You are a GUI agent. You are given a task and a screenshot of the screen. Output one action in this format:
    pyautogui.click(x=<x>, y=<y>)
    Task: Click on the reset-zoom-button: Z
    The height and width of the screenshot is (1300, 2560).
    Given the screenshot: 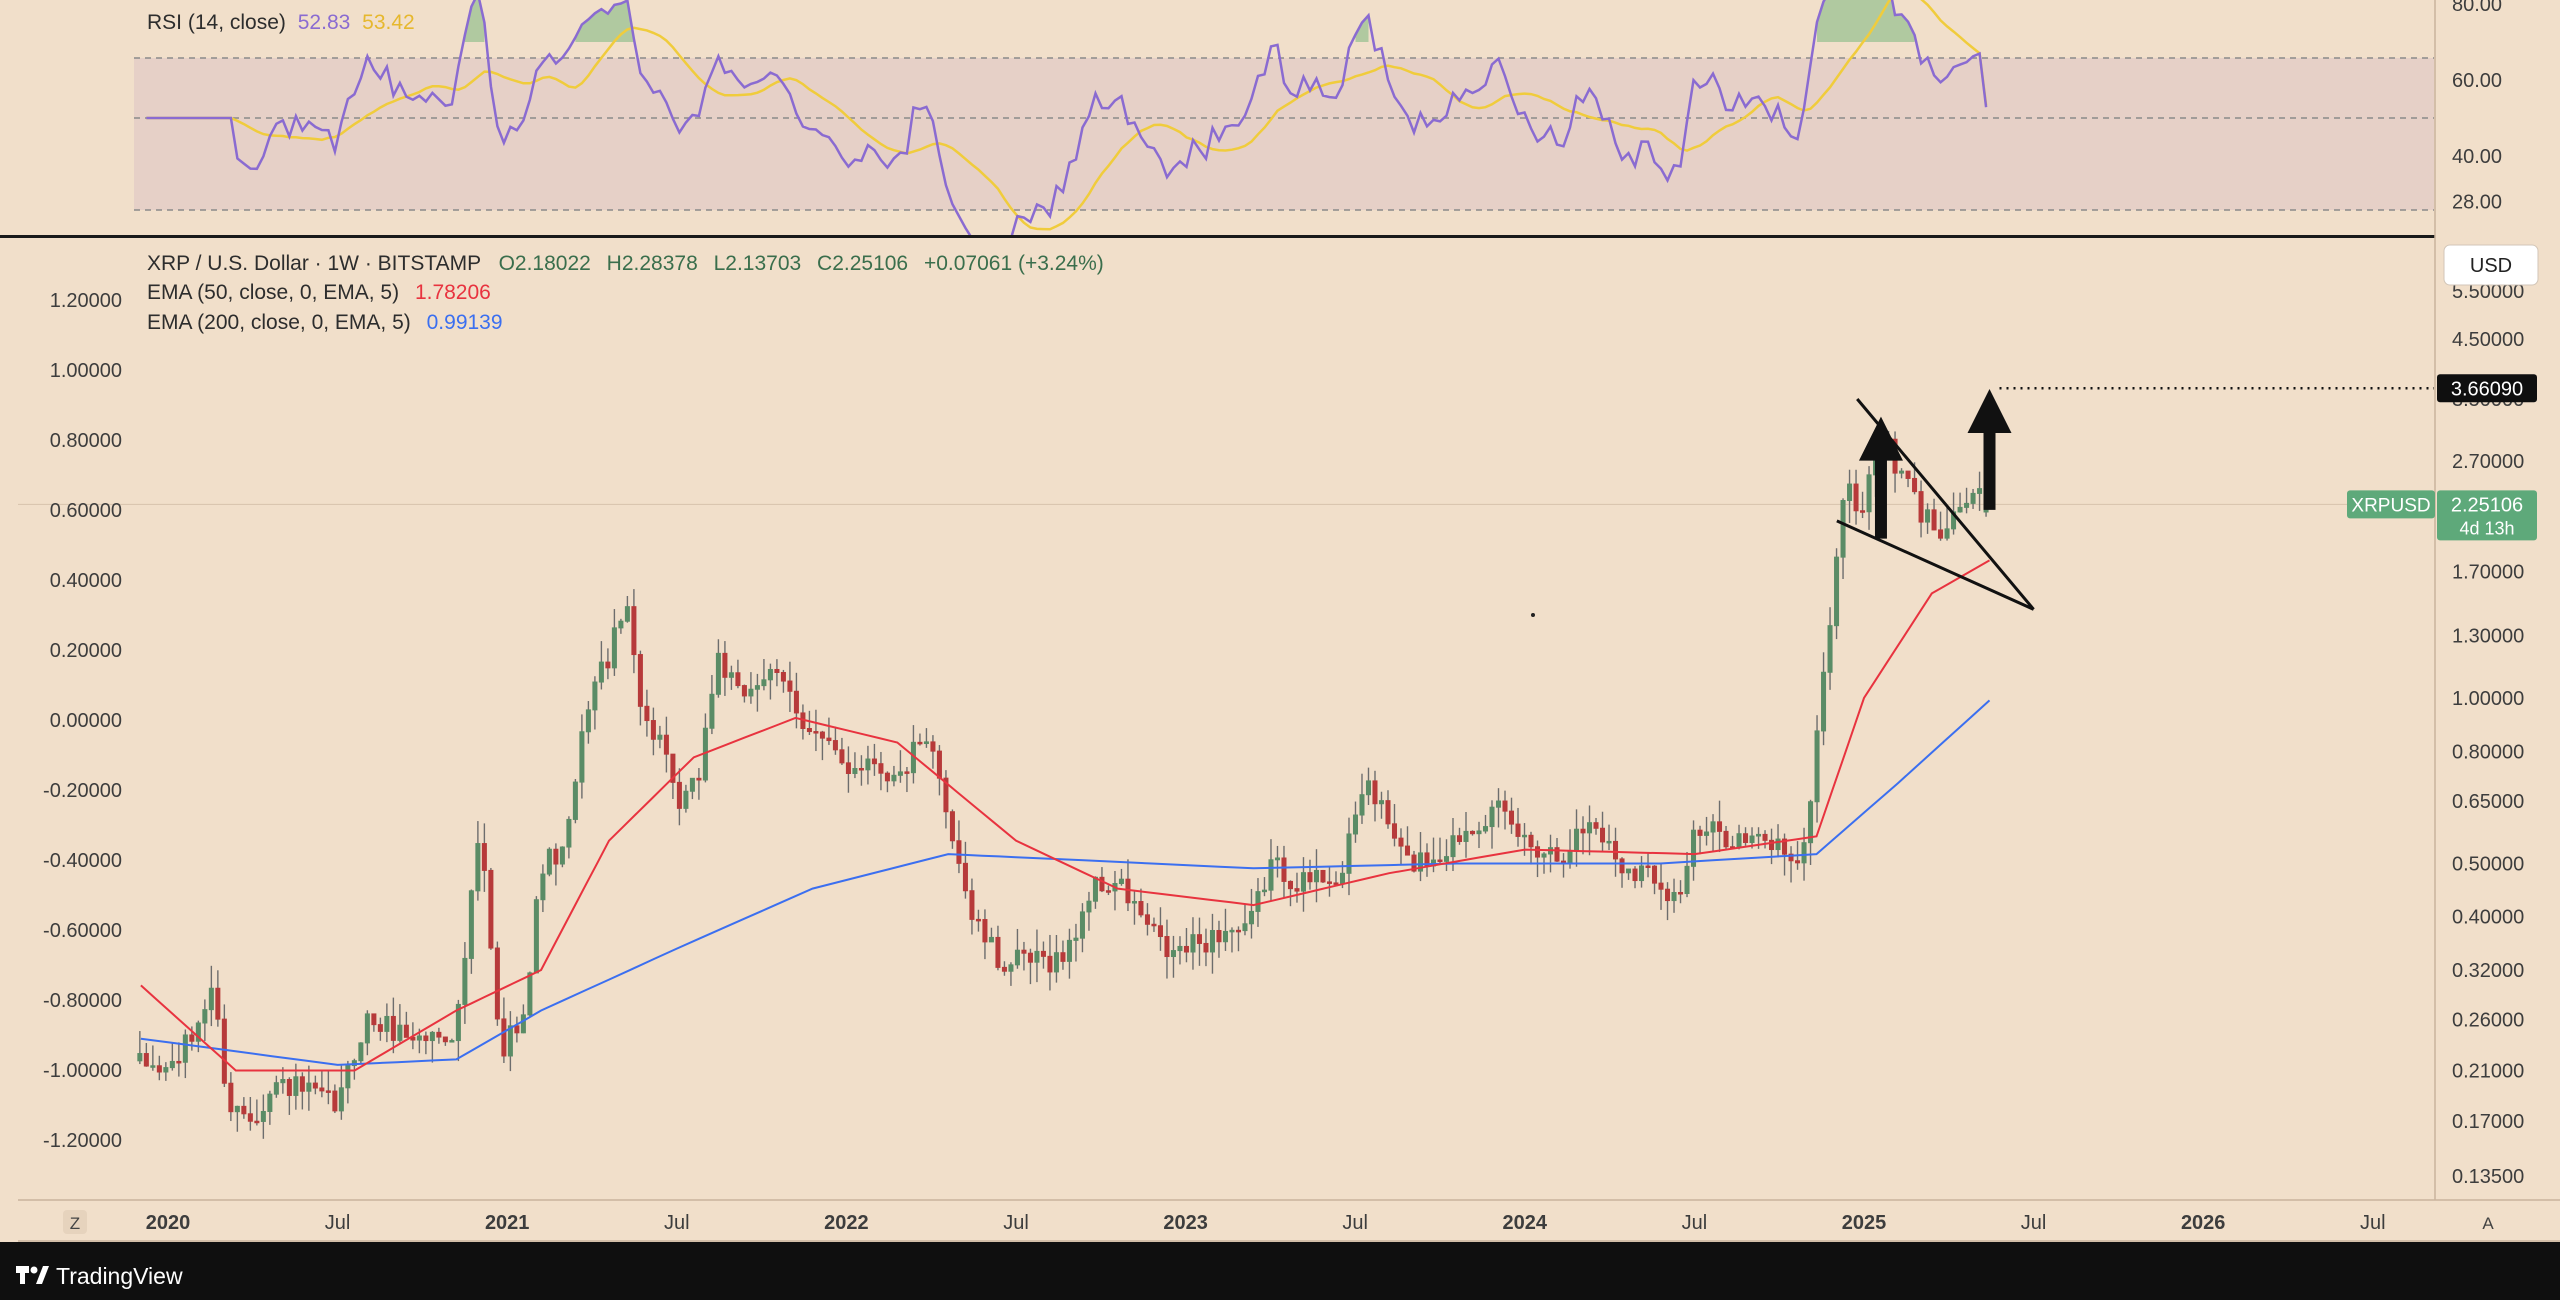 What is the action you would take?
    pyautogui.click(x=75, y=1222)
    